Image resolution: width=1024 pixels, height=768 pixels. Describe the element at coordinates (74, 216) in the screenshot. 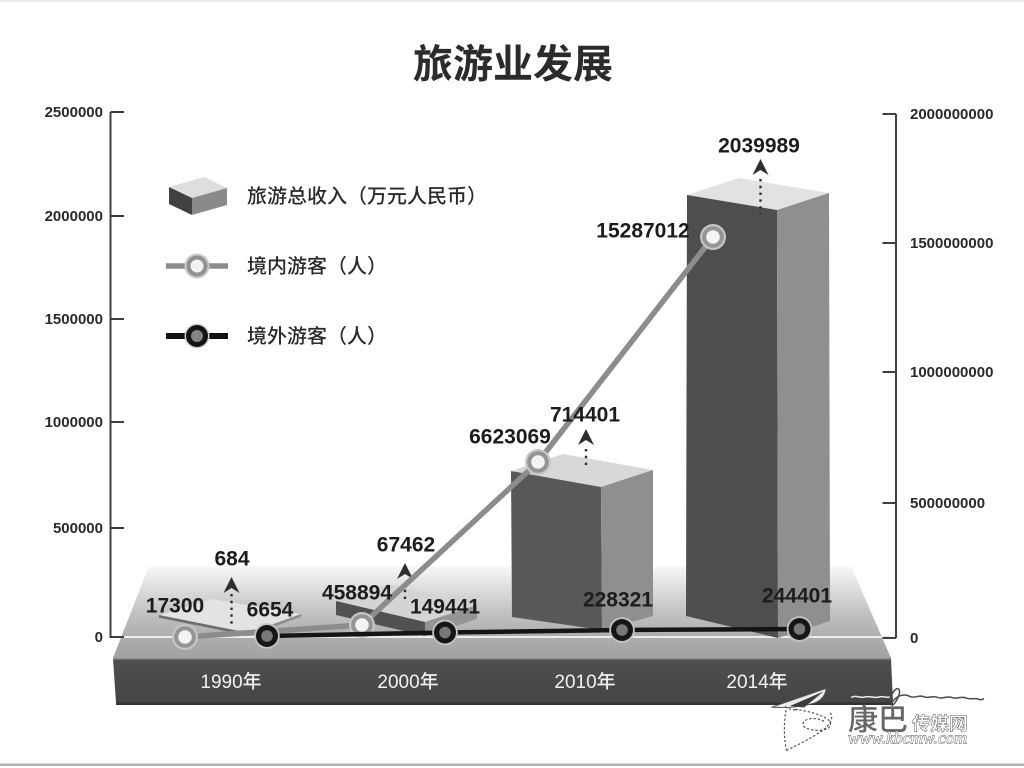

I see `svg-text: 2000000` at that location.